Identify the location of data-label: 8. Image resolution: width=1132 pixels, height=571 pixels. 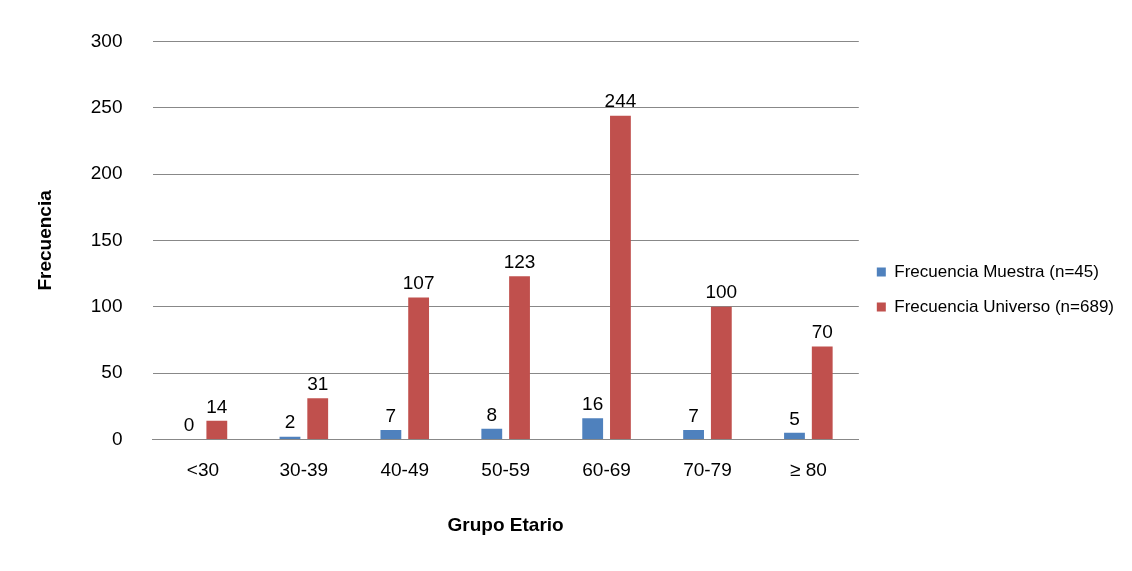
(492, 414).